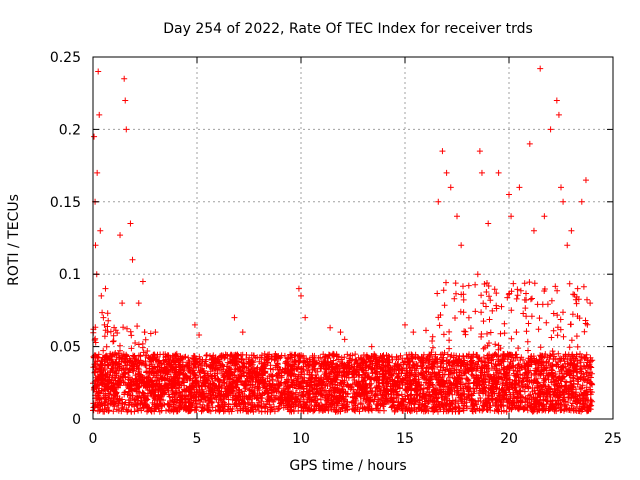 The width and height of the screenshot is (640, 480). I want to click on x-tick-label: 10, so click(301, 439).